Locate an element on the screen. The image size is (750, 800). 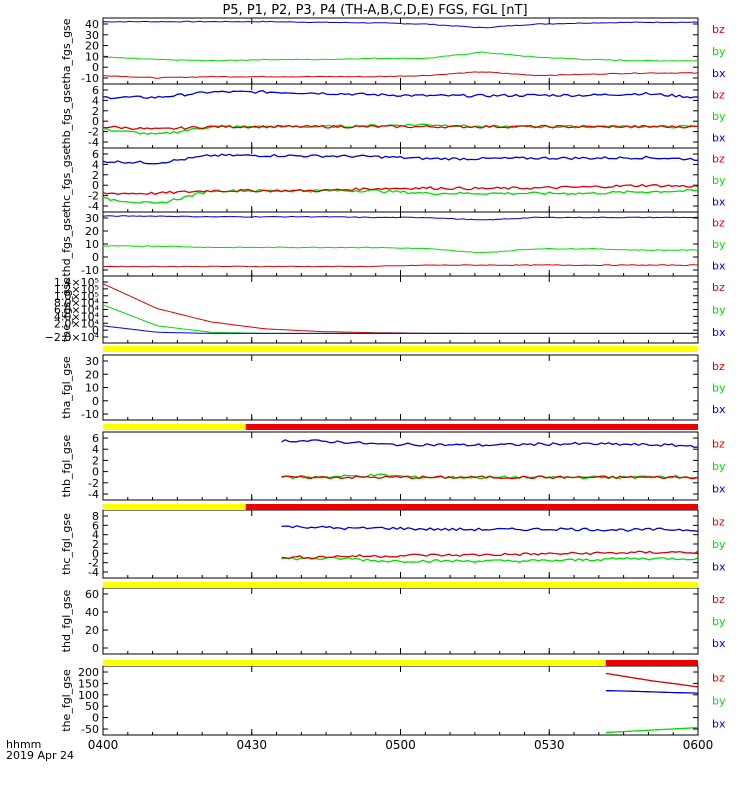
y-axis-label: tha_fgs_gse is located at coordinates (66, 50).